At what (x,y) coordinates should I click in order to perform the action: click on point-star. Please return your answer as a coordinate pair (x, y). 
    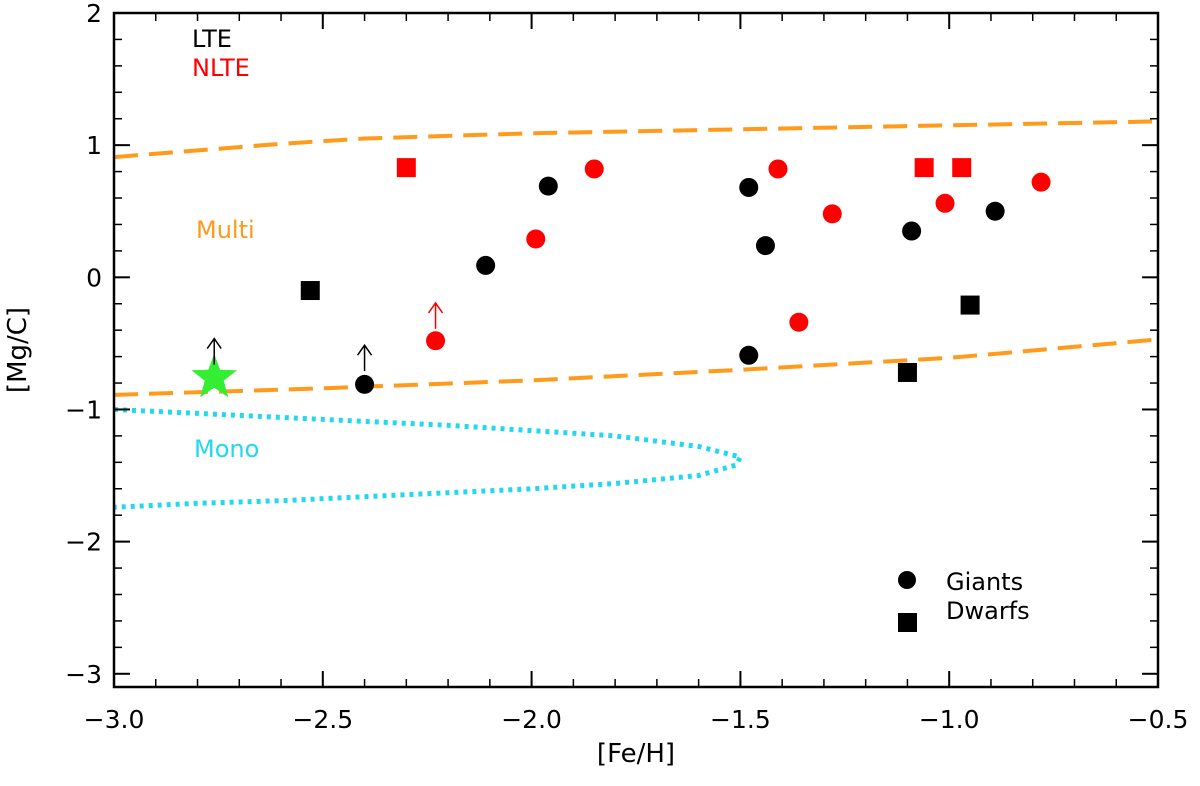
    Looking at the image, I should click on (214, 375).